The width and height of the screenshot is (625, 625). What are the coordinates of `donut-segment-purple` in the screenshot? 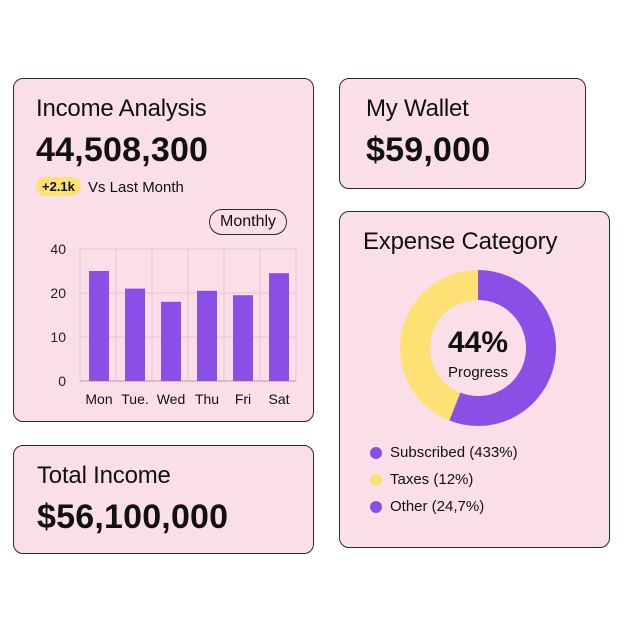 It's located at (502, 348).